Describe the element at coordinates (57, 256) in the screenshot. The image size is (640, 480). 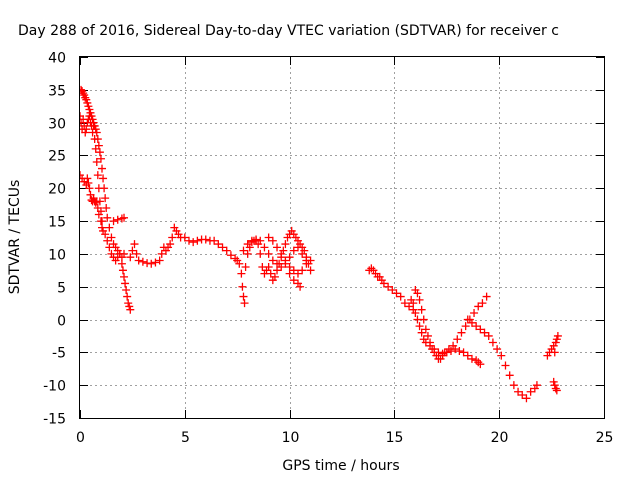
I see `y-tick-label: 10` at that location.